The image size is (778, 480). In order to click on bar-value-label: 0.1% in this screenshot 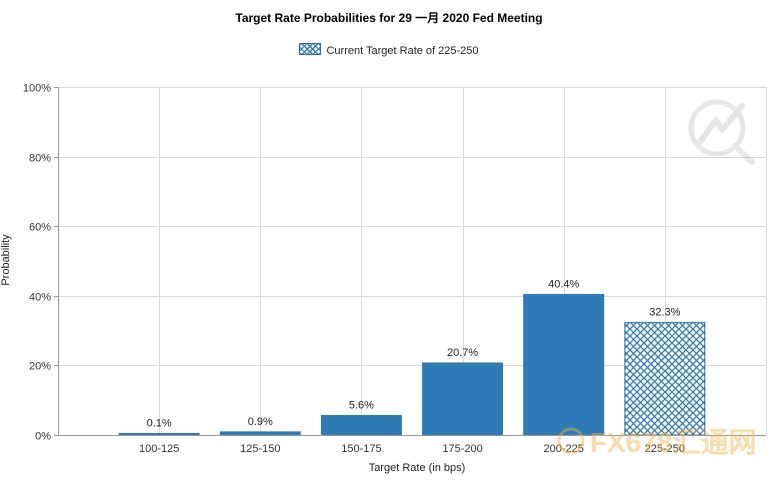, I will do `click(159, 424)`.